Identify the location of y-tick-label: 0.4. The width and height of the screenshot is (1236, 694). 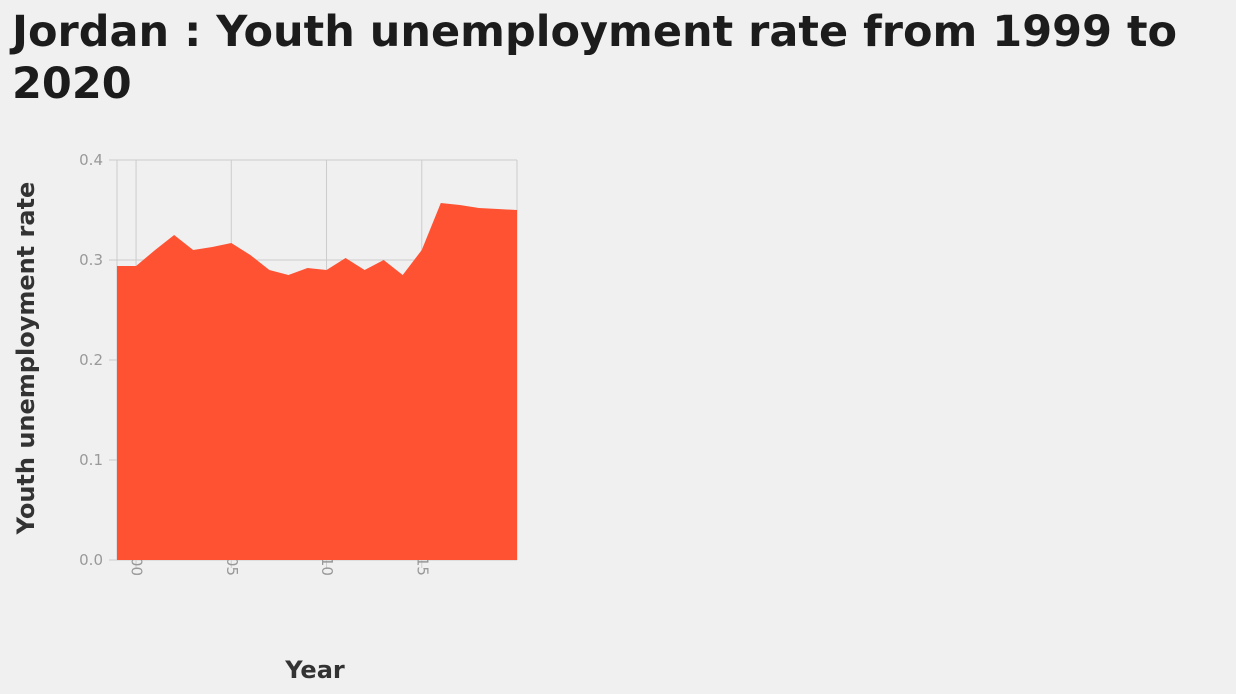
(91, 160).